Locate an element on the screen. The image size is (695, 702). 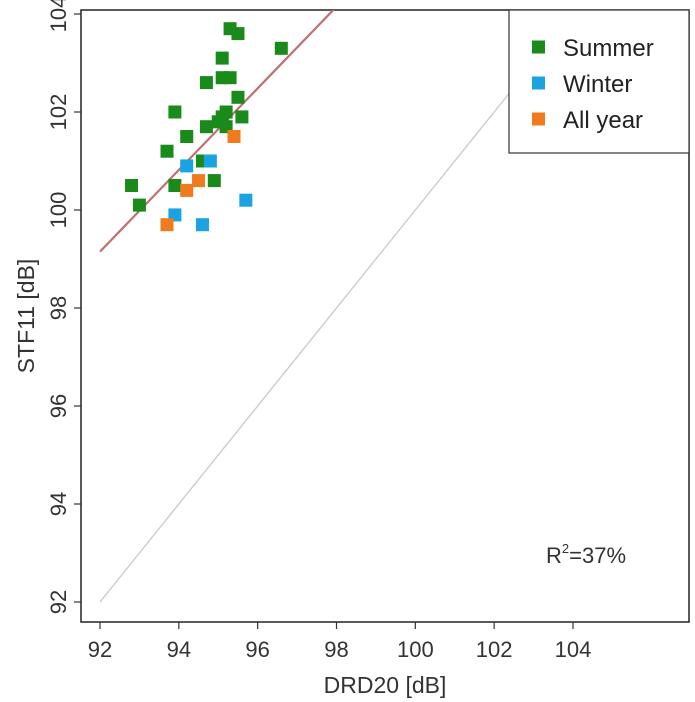
y-tick-label-96: 96 is located at coordinates (58, 406).